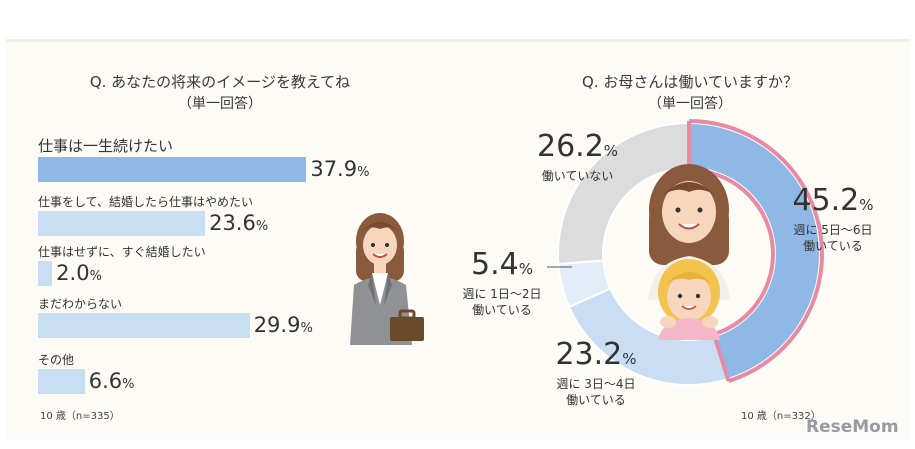 The image size is (915, 449). What do you see at coordinates (577, 176) in the screenshot?
I see `slice-name: 働いていない` at bounding box center [577, 176].